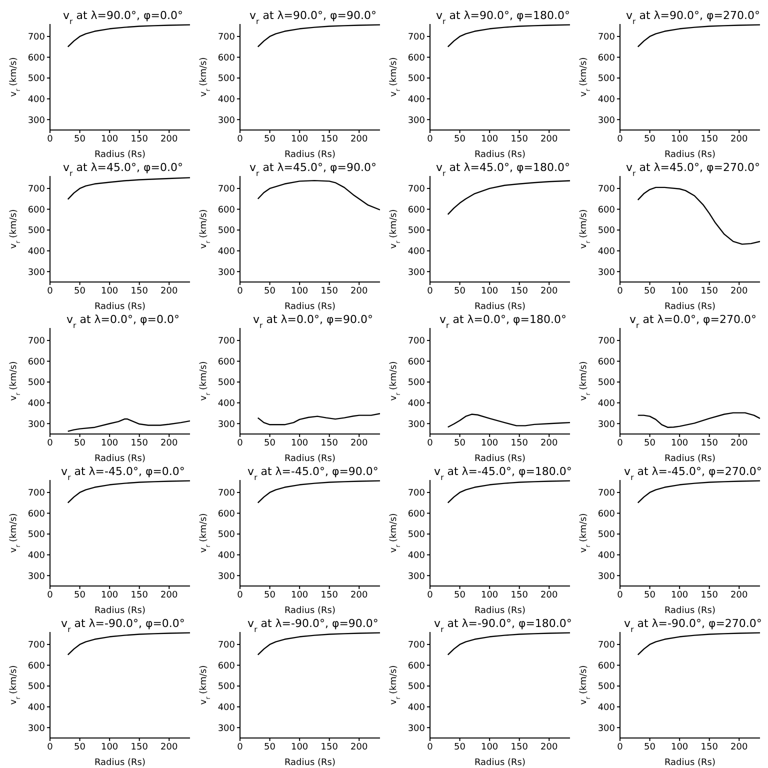 This screenshot has width=768, height=768. What do you see at coordinates (693, 169) in the screenshot?
I see `chart-title: v$_{r}$ at λ=45.0°, φ=270.0°` at bounding box center [693, 169].